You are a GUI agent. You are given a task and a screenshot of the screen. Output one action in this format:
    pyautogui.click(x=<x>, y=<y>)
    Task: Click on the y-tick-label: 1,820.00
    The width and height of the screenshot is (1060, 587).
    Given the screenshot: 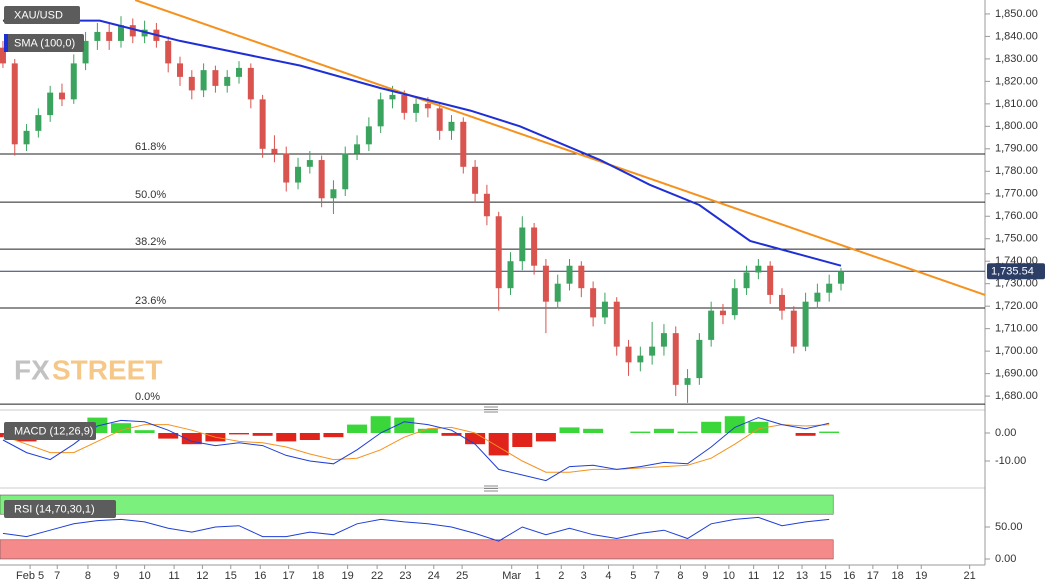 What is the action you would take?
    pyautogui.click(x=1016, y=81)
    